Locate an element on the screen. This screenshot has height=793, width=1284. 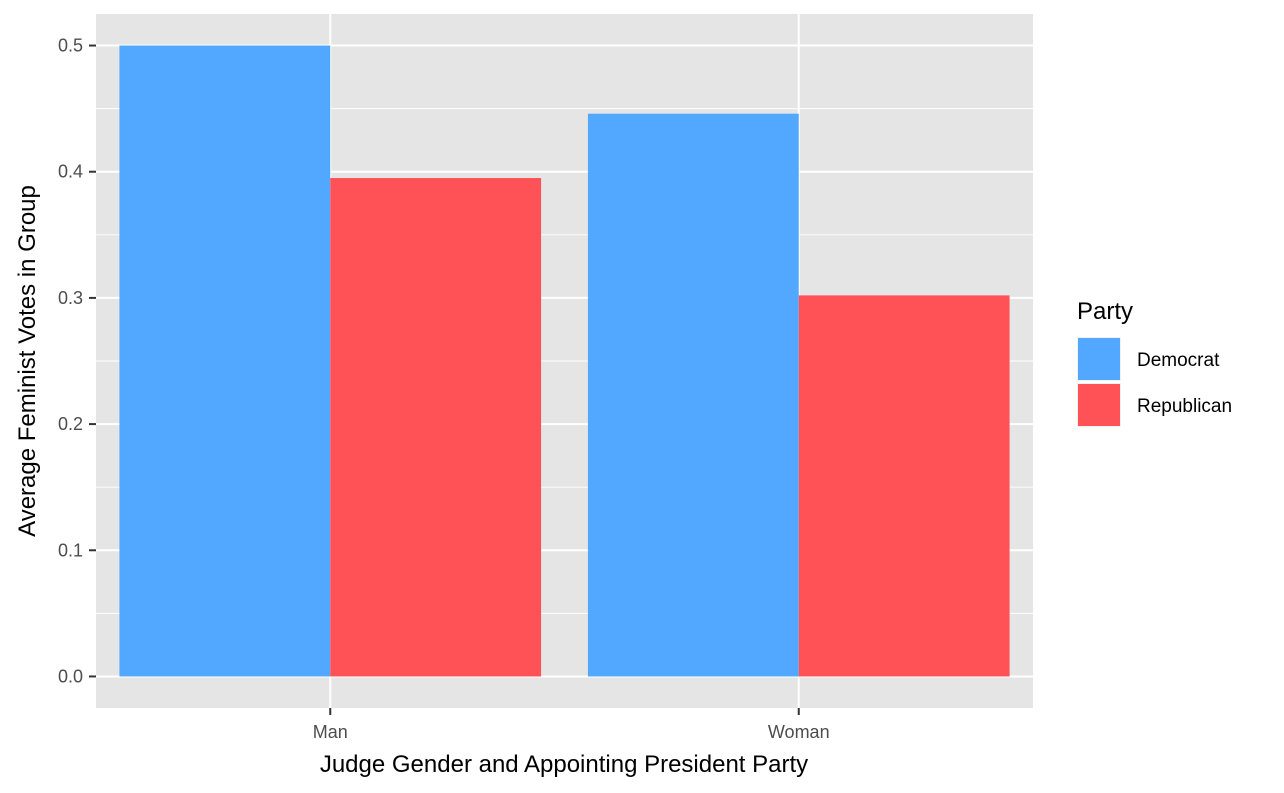
y-axis-title: Average Feminist Votes in Group is located at coordinates (27, 361).